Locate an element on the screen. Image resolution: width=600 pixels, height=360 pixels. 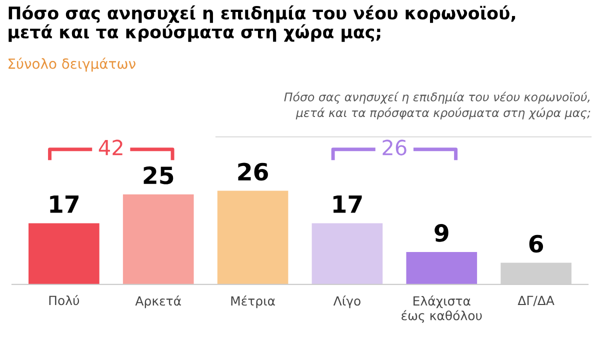
x-tick-label: Ελάχιστα έως καθόλου is located at coordinates (442, 309).